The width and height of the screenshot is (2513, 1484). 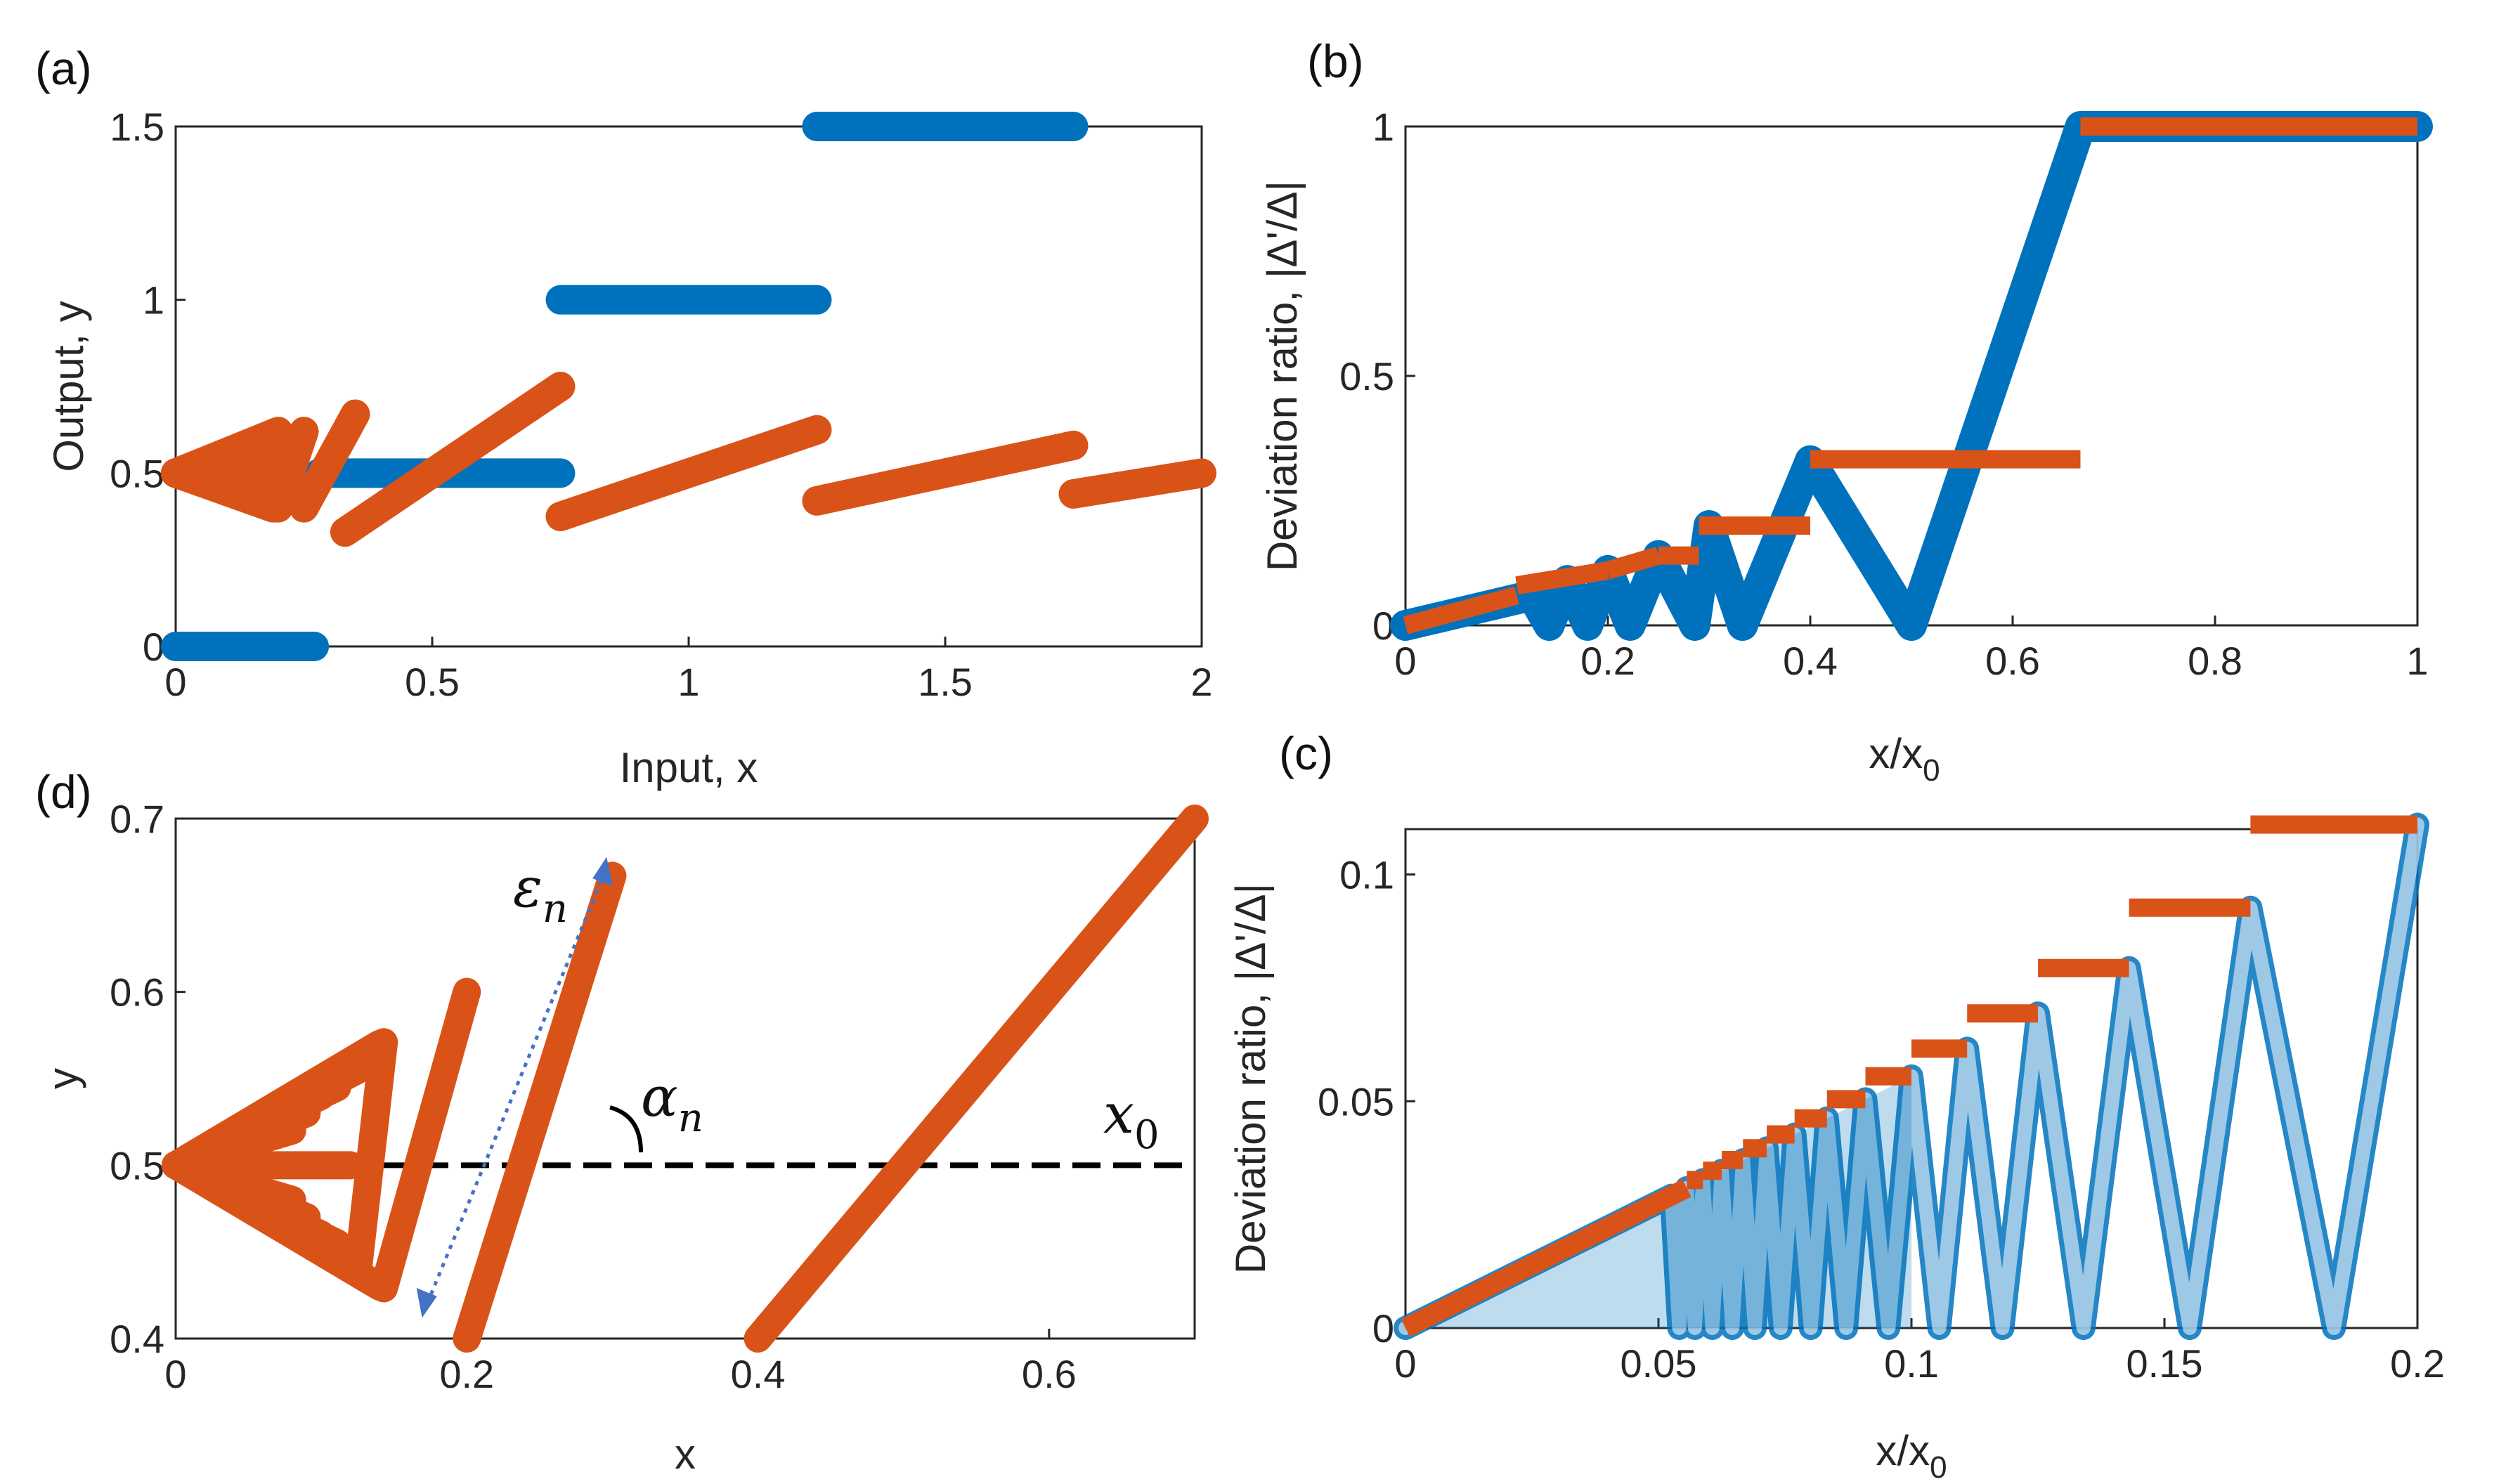 I want to click on x0-subscript: 0, so click(x=1147, y=1135).